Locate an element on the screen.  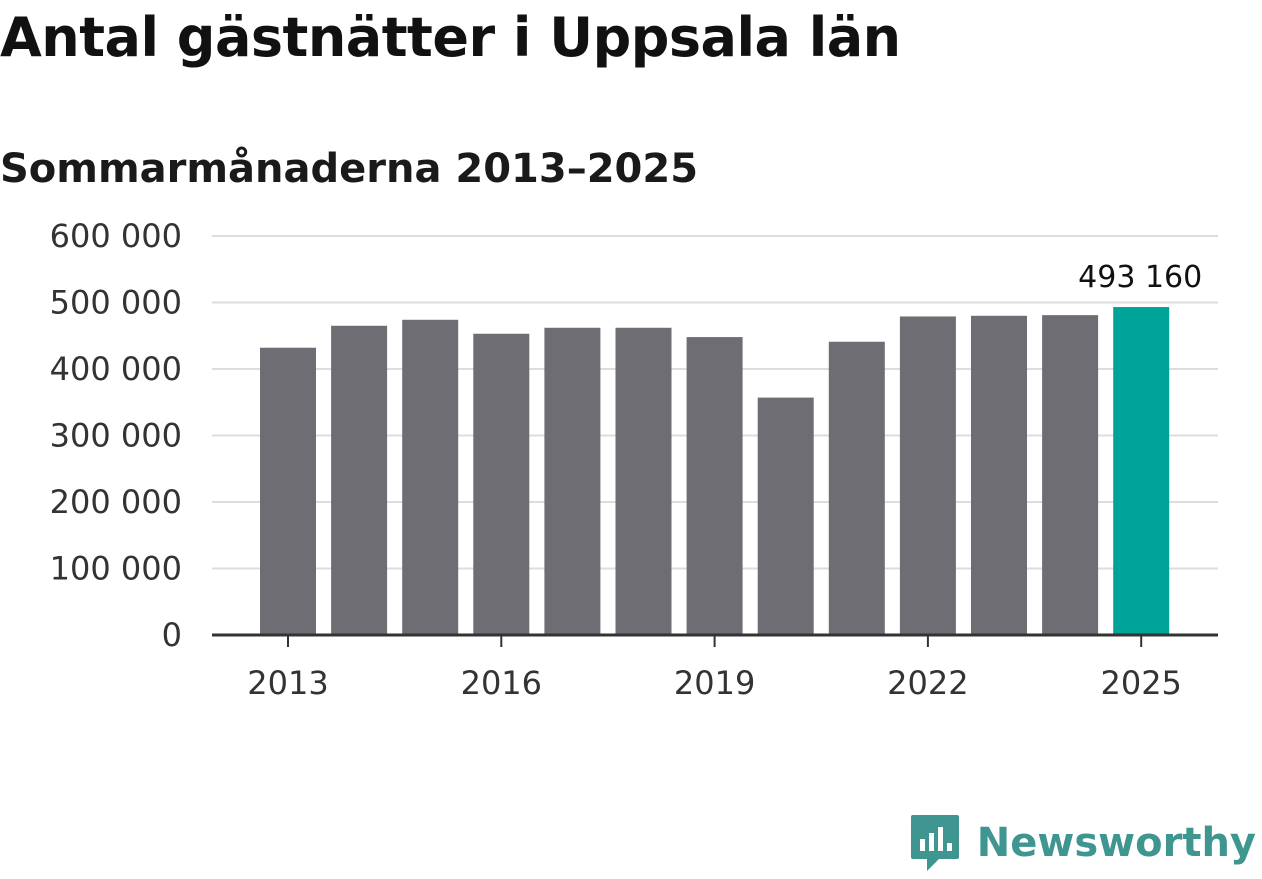
x-axis-ticks: 2013 2016 2019 2022 2025 is located at coordinates (714, 668).